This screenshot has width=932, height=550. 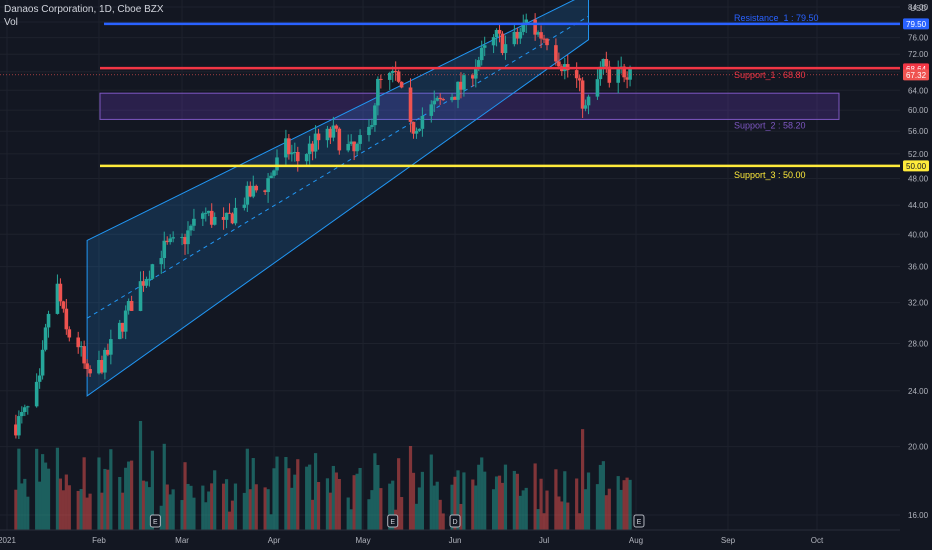 I want to click on time-tick-label: Jun, so click(x=455, y=540).